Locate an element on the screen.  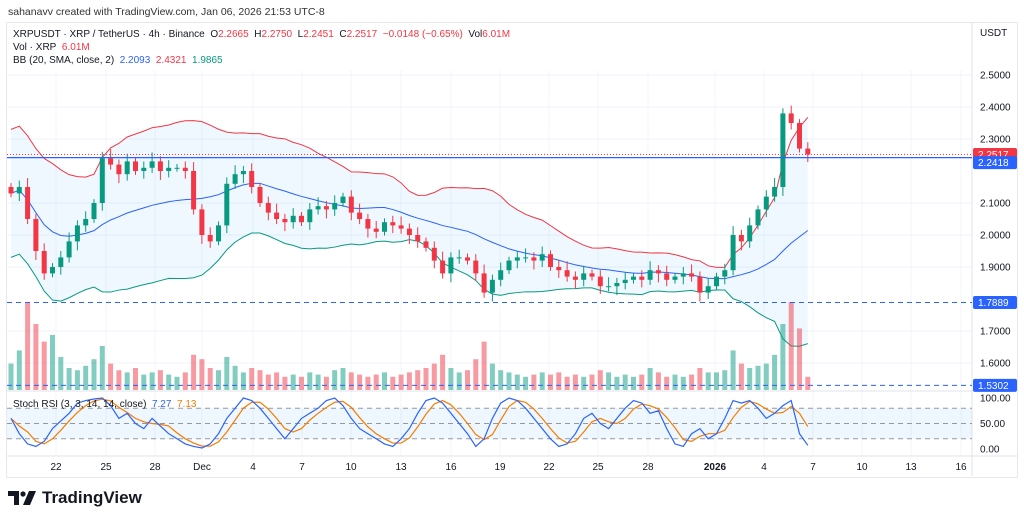
low-value: 2.2451 is located at coordinates (318, 34).